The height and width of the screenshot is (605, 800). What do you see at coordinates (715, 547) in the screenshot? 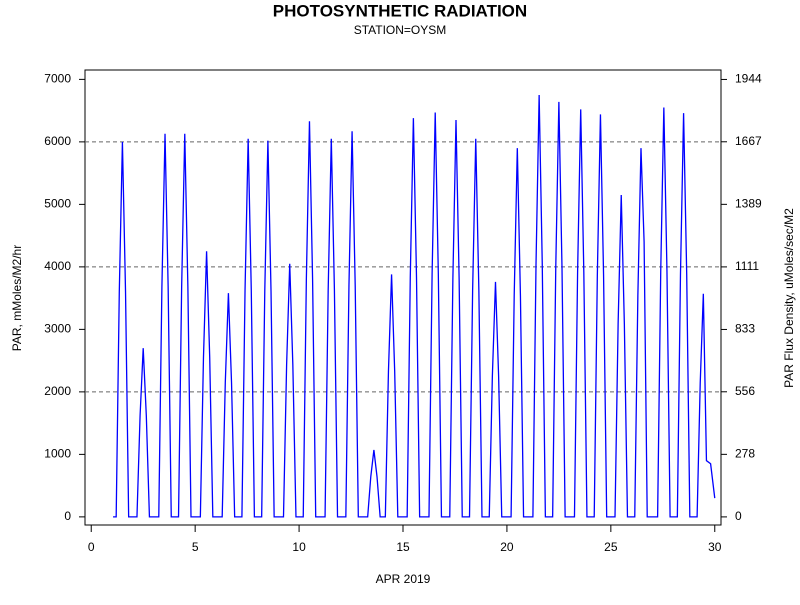
I see `x-tick-label: 30` at bounding box center [715, 547].